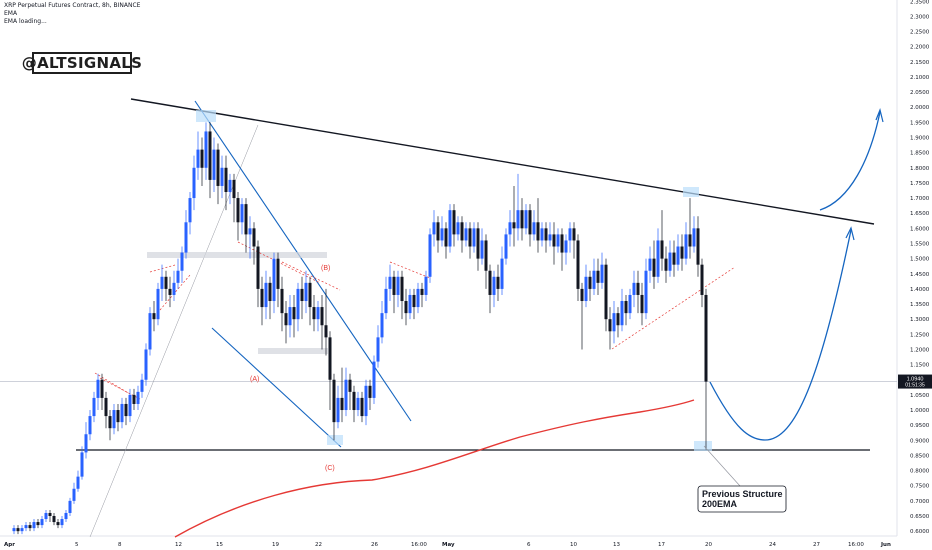 This screenshot has height=550, width=932. Describe the element at coordinates (920, 305) in the screenshot. I see `y-tick-label: 1.3500` at that location.